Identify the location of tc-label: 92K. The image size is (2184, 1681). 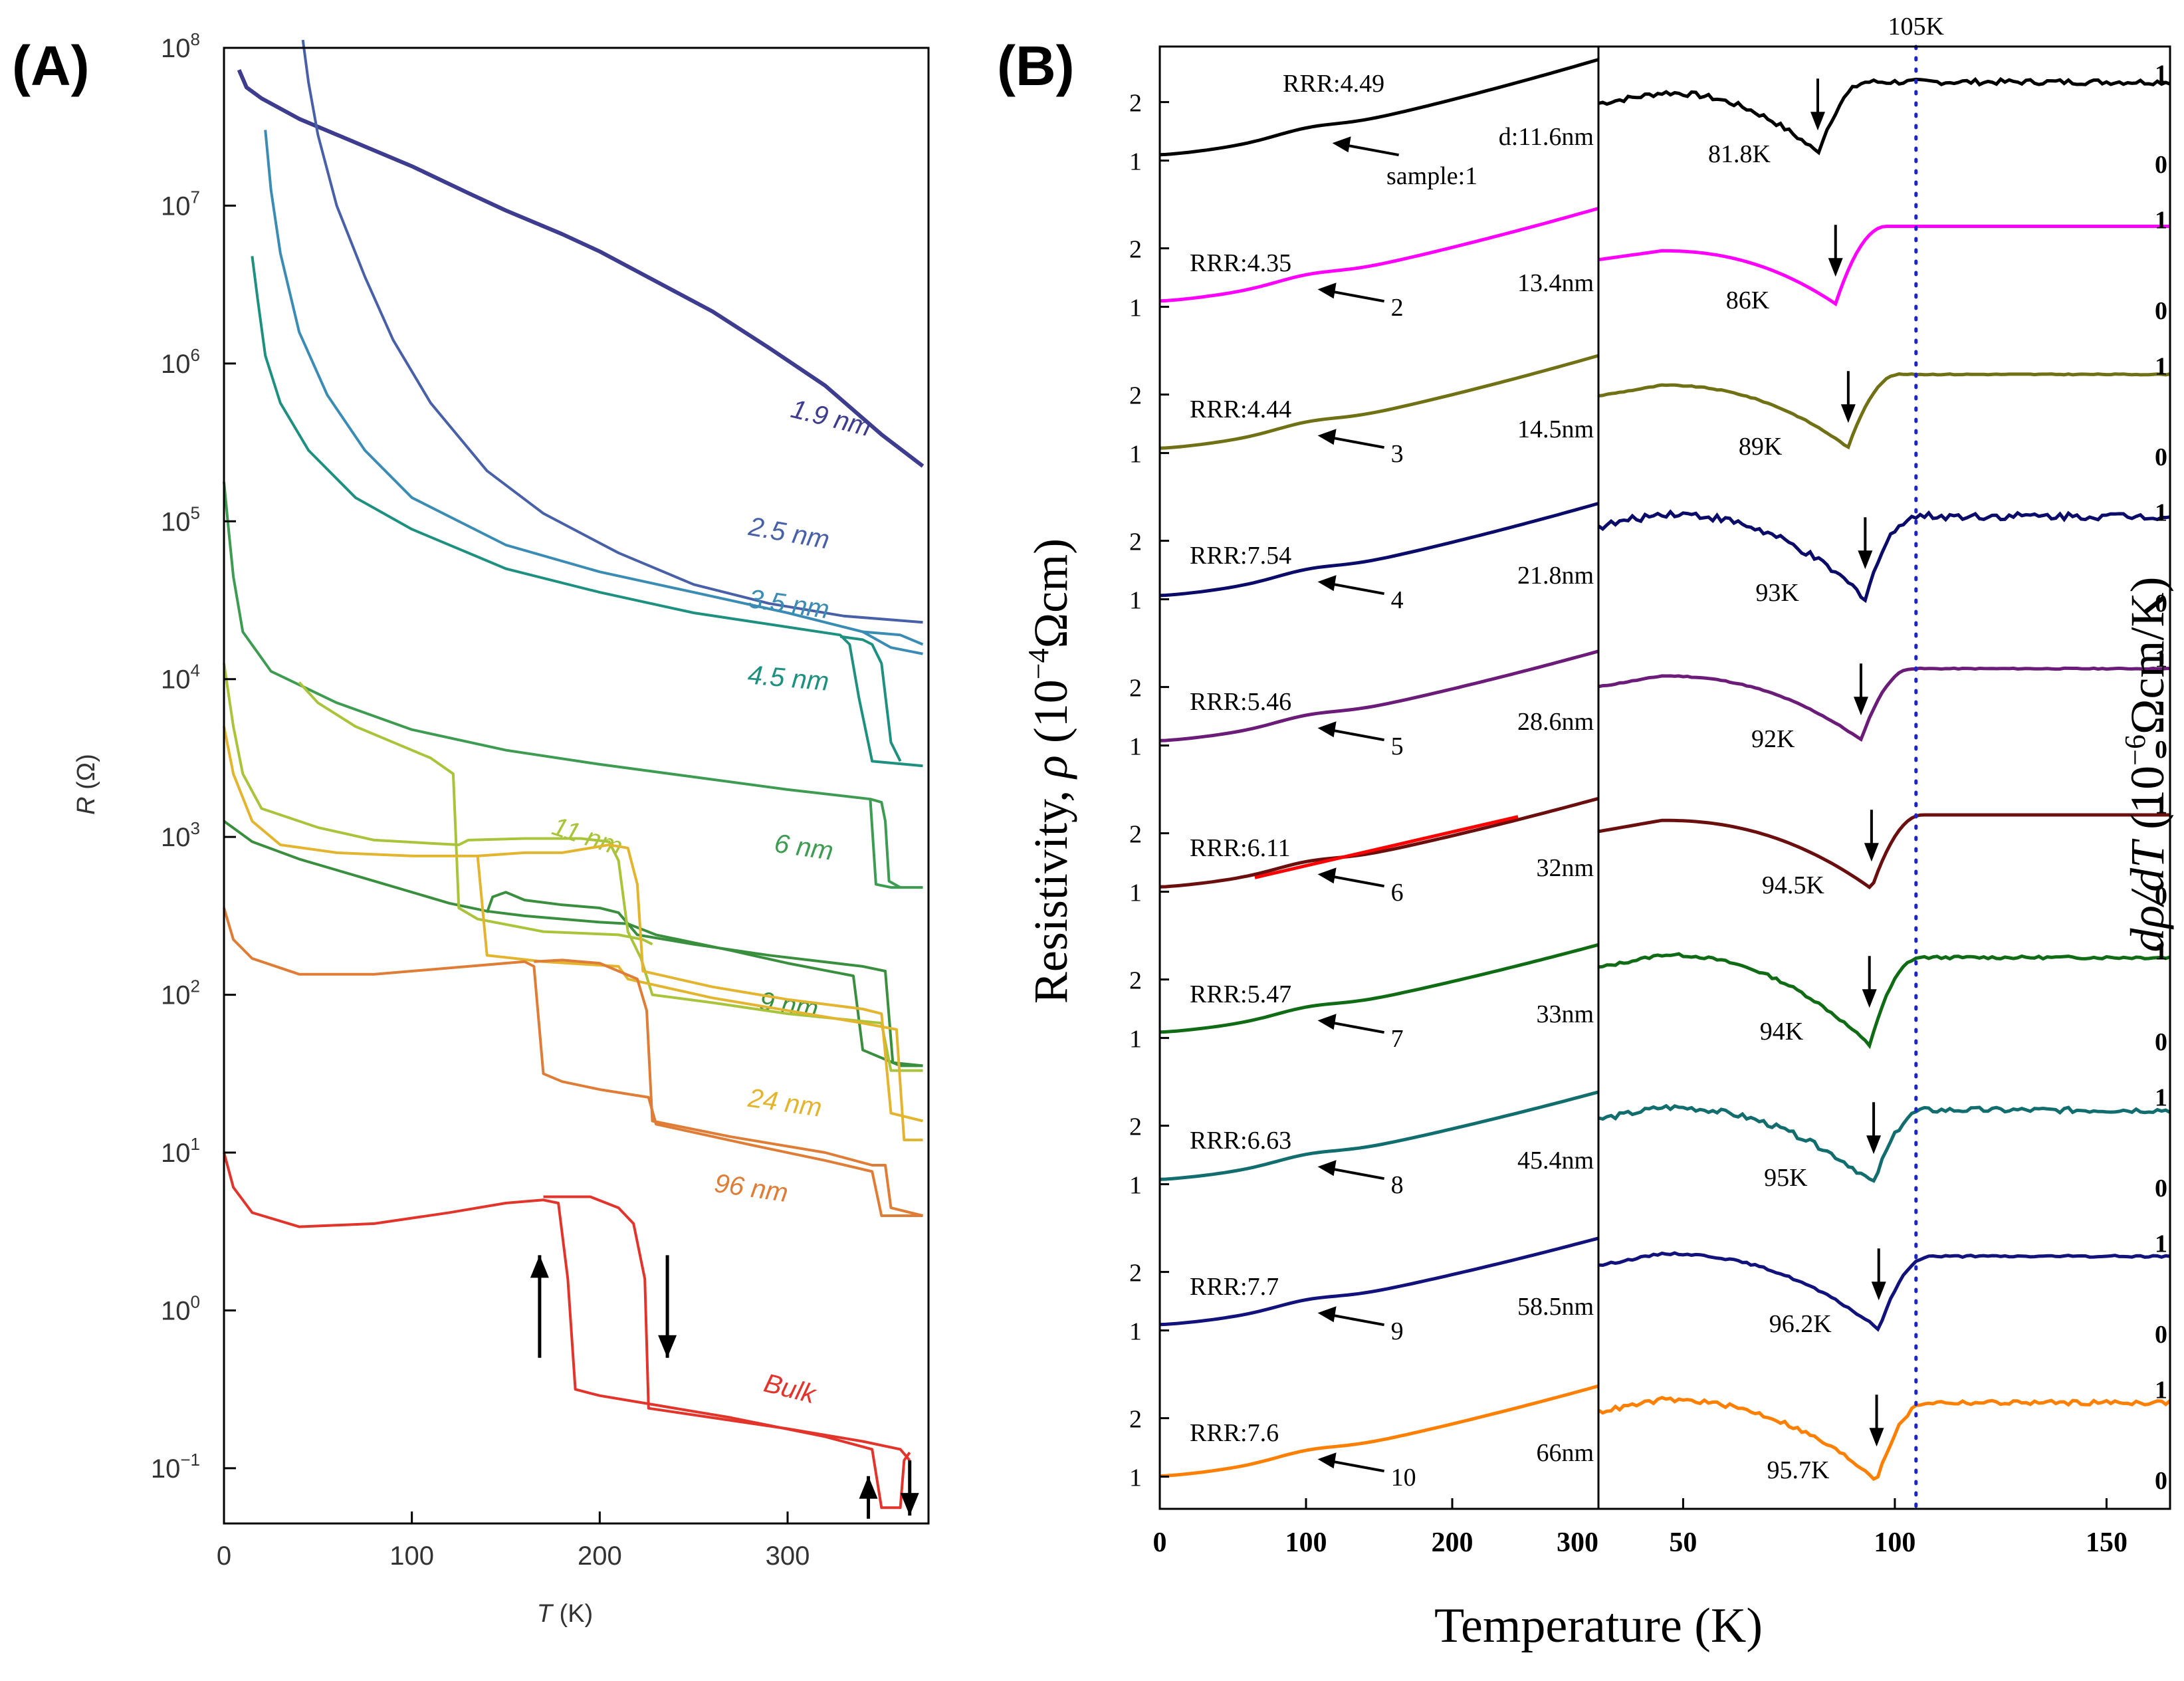
(1773, 739).